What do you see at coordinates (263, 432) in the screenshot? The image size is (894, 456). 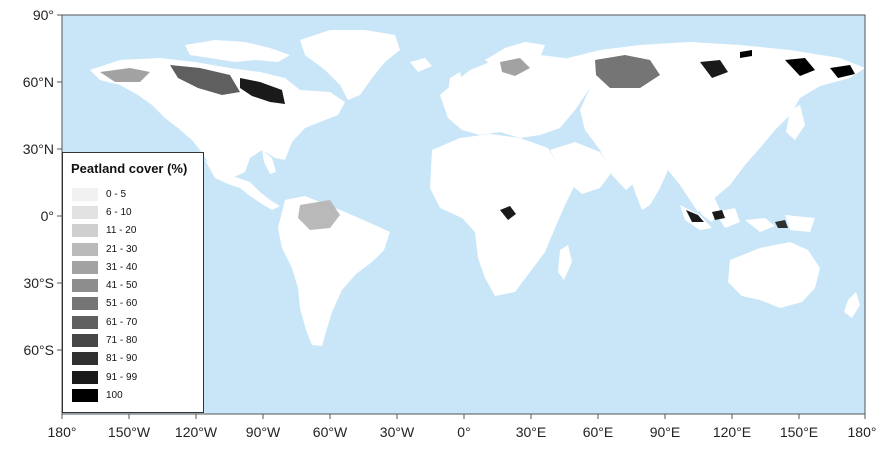 I see `lon-label-90w: 90°W` at bounding box center [263, 432].